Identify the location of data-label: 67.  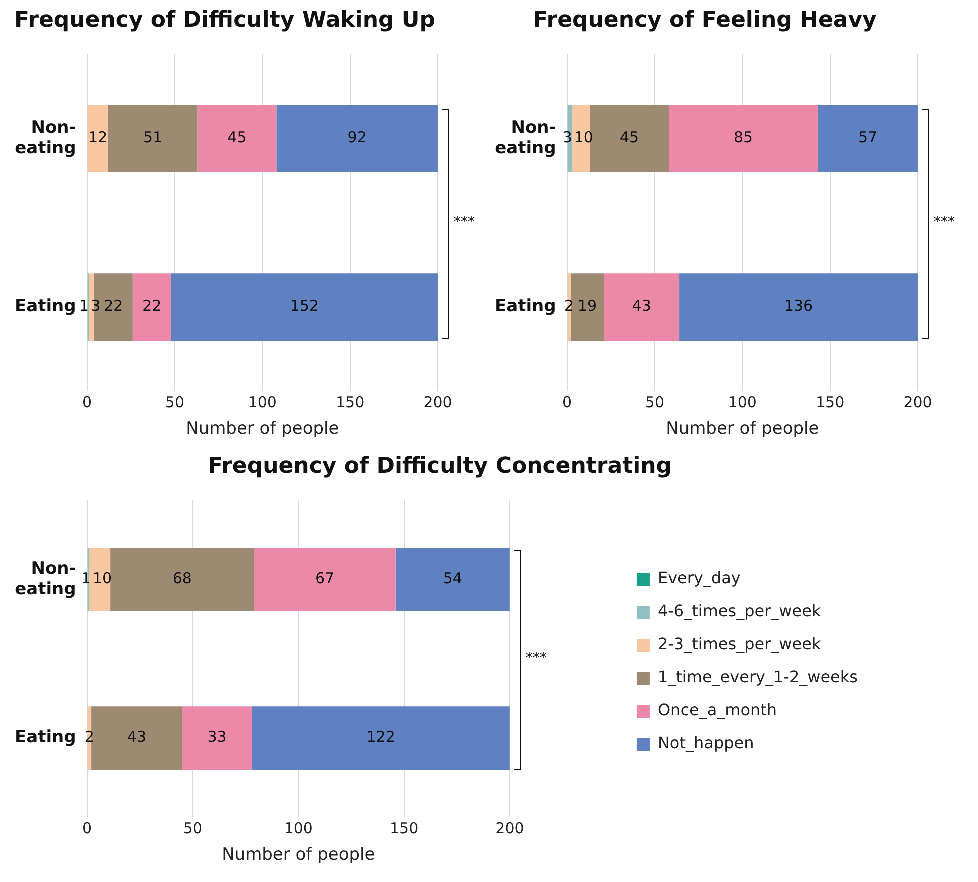
(325, 579).